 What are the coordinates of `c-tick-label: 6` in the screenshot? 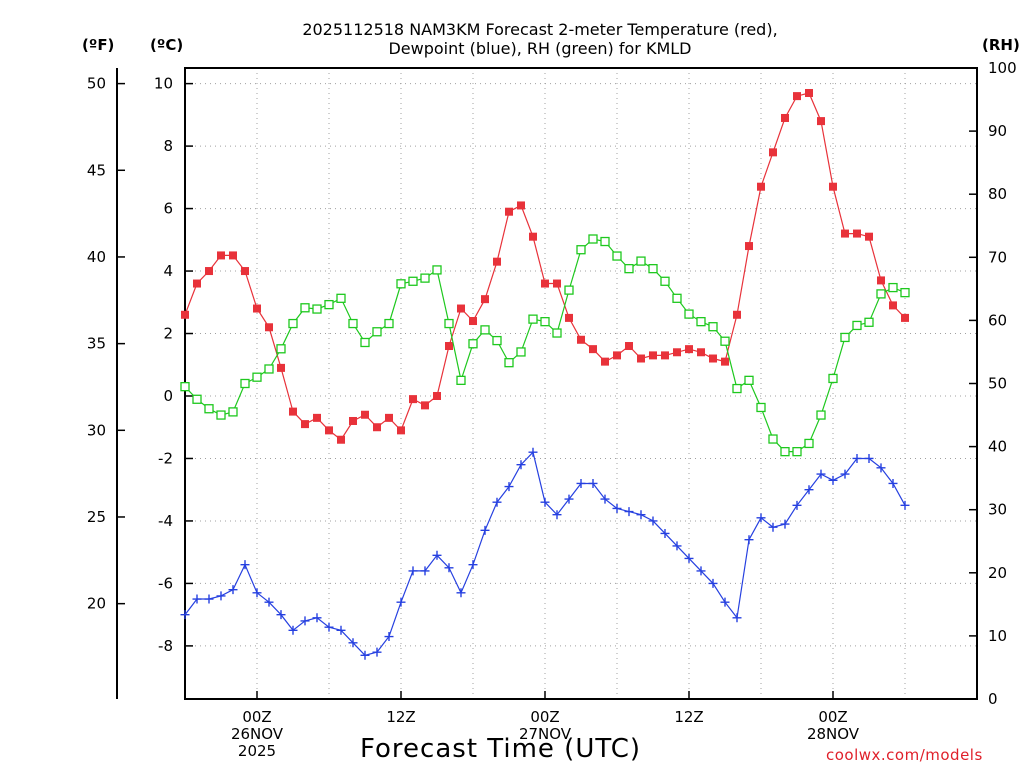 It's located at (168, 209).